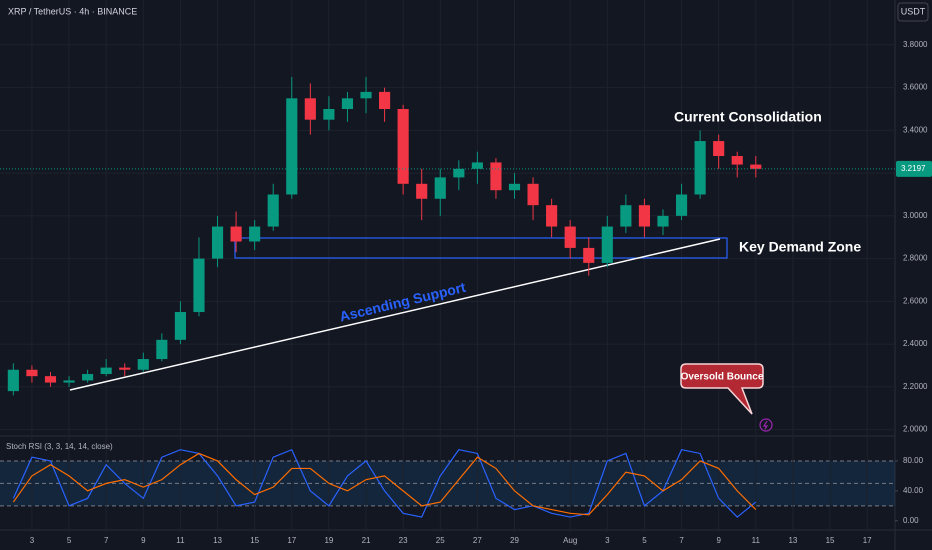  What do you see at coordinates (514, 540) in the screenshot?
I see `x-tick-label: 29` at bounding box center [514, 540].